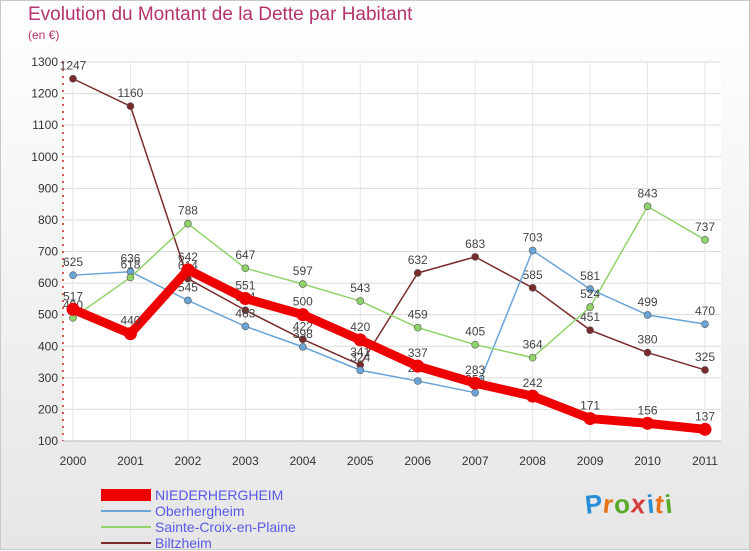 The width and height of the screenshot is (750, 551). I want to click on y-tick-label: 200, so click(48, 409).